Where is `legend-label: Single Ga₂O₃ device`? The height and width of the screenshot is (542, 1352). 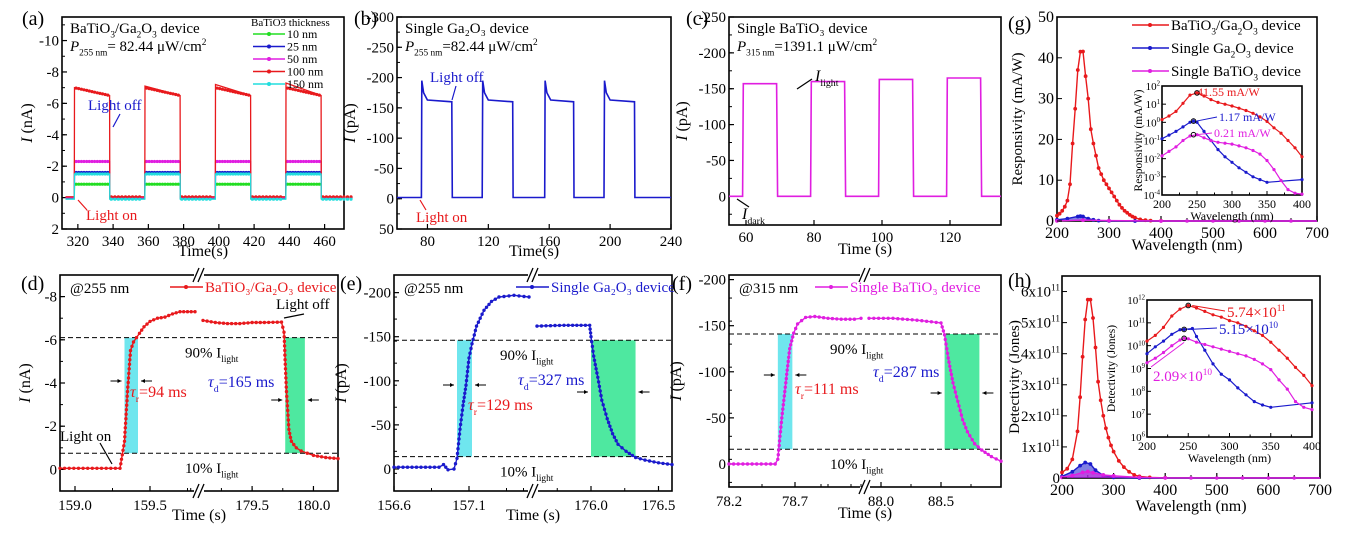 legend-label: Single Ga₂O₃ device is located at coordinates (613, 288).